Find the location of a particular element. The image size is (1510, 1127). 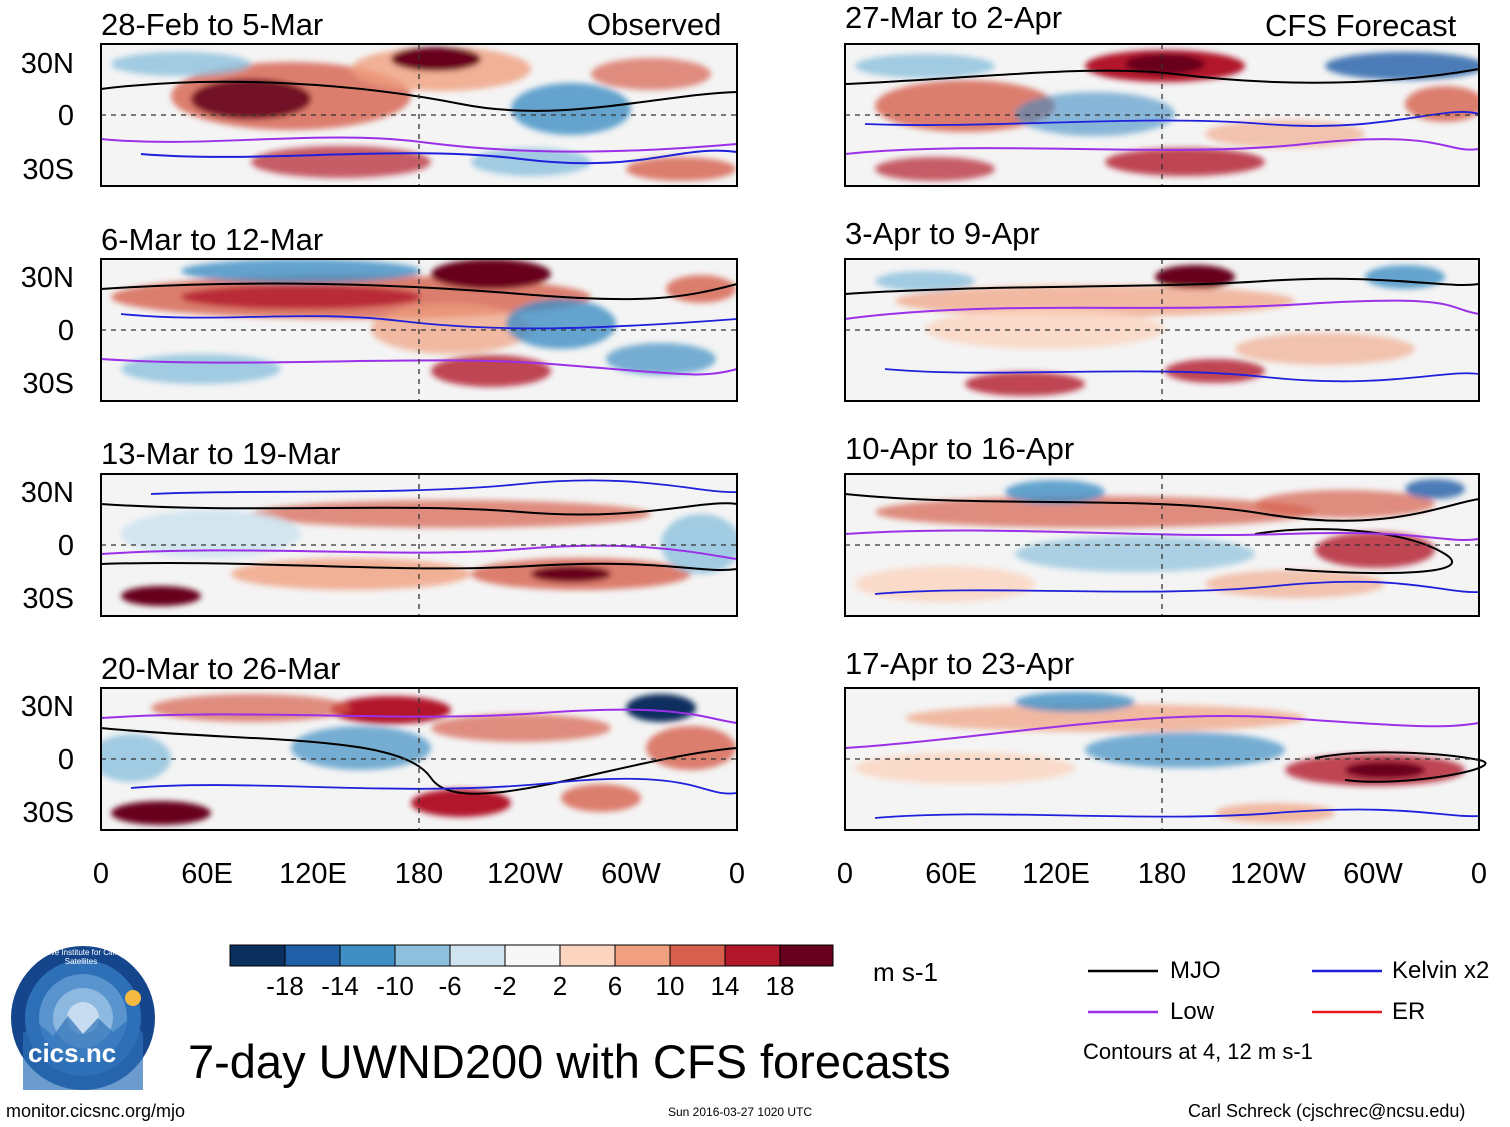

colorbar-tick: 2 is located at coordinates (560, 986).